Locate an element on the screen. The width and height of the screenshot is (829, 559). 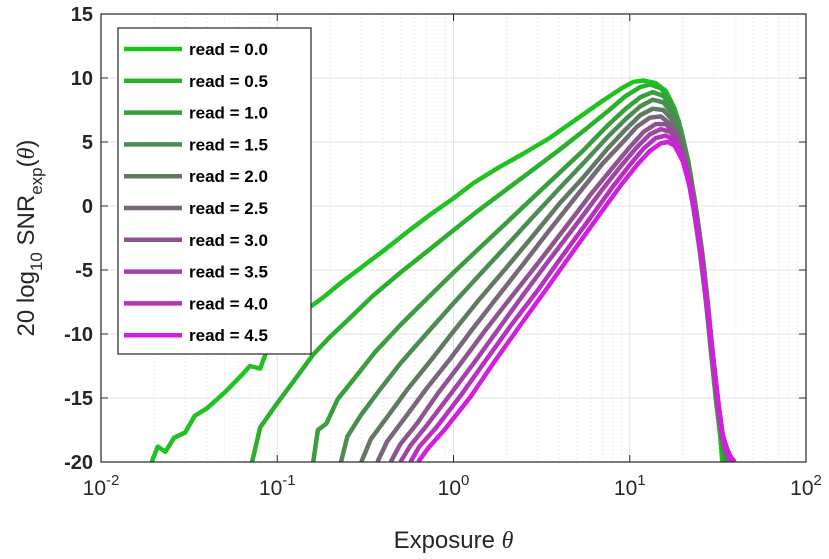
x-label-theta: θ is located at coordinates (508, 541).